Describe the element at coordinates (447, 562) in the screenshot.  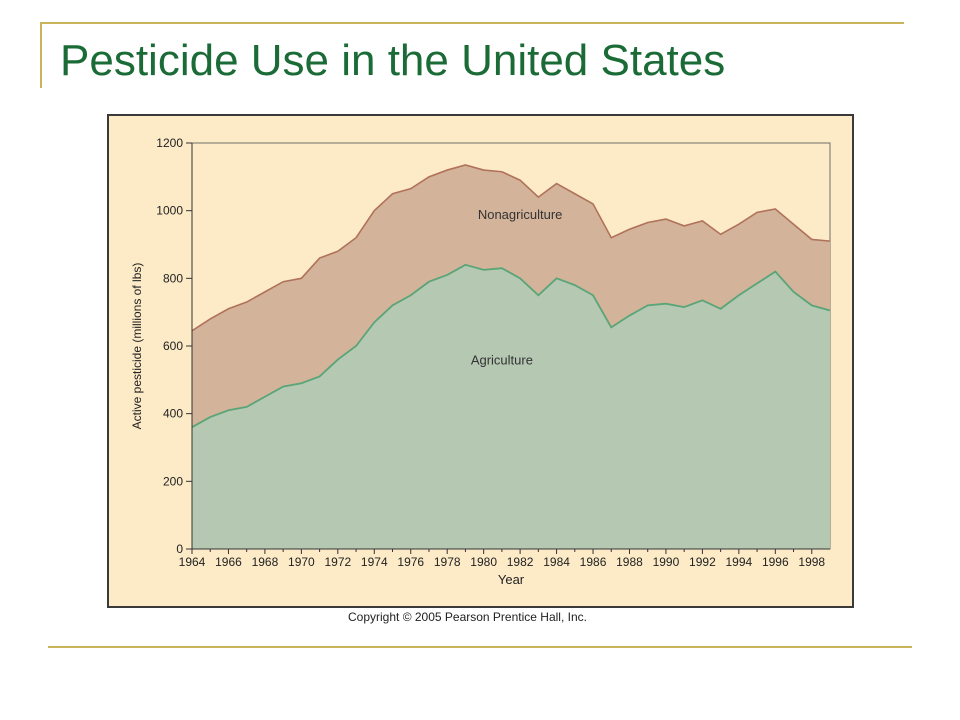
I see `x-tick-label: 1978` at that location.